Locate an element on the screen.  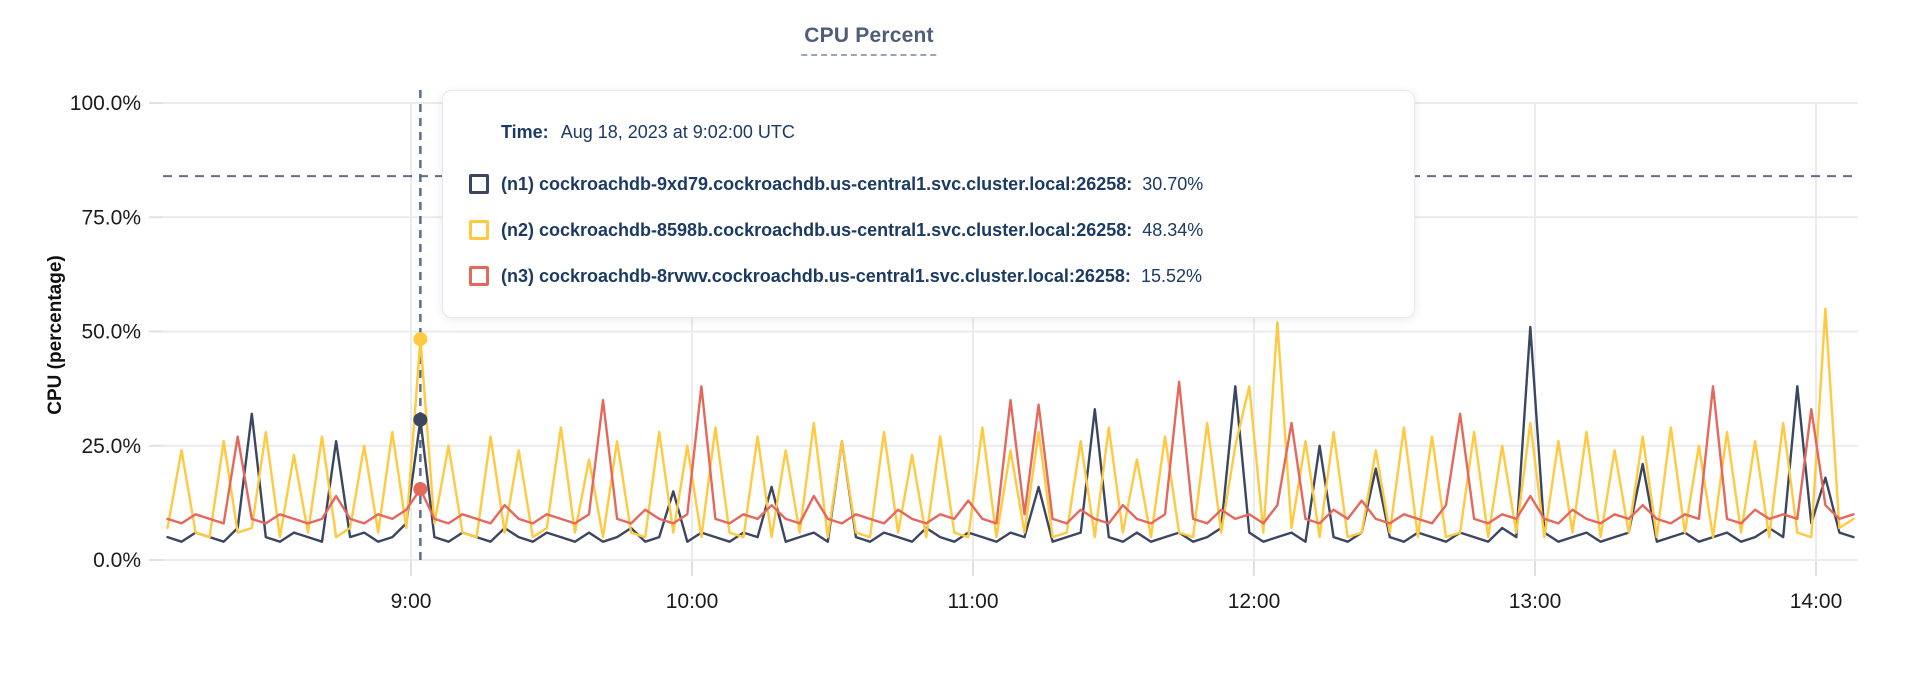
hover-point-n2 is located at coordinates (420, 339).